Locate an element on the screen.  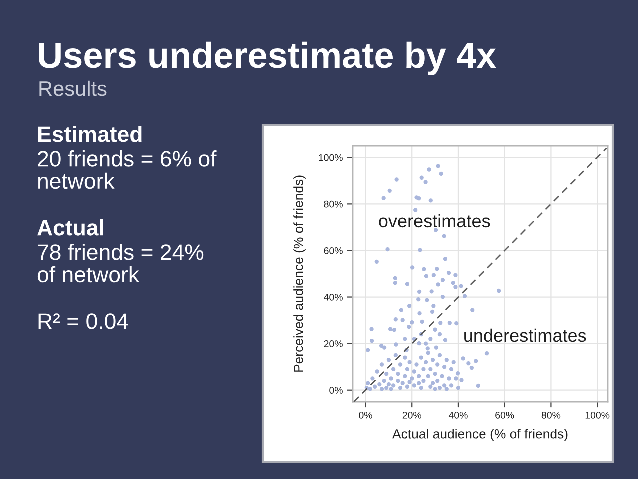
y-axis-title: Perceived audience (% of friends) is located at coordinates (300, 274).